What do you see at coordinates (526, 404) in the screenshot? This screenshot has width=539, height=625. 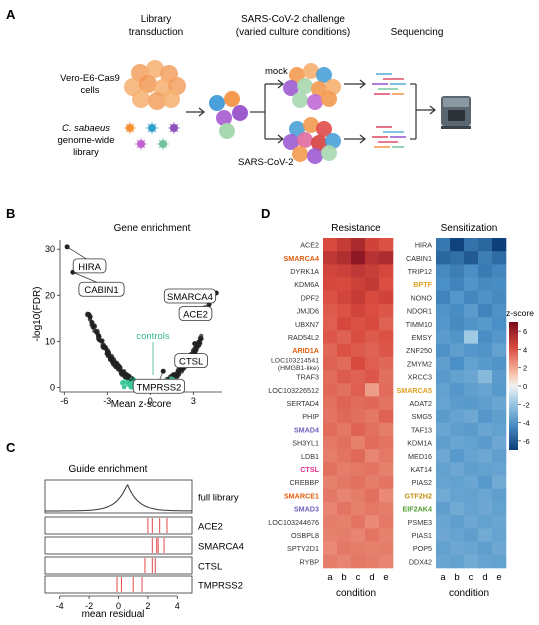 I see `colorbar-tick-label: -2` at bounding box center [526, 404].